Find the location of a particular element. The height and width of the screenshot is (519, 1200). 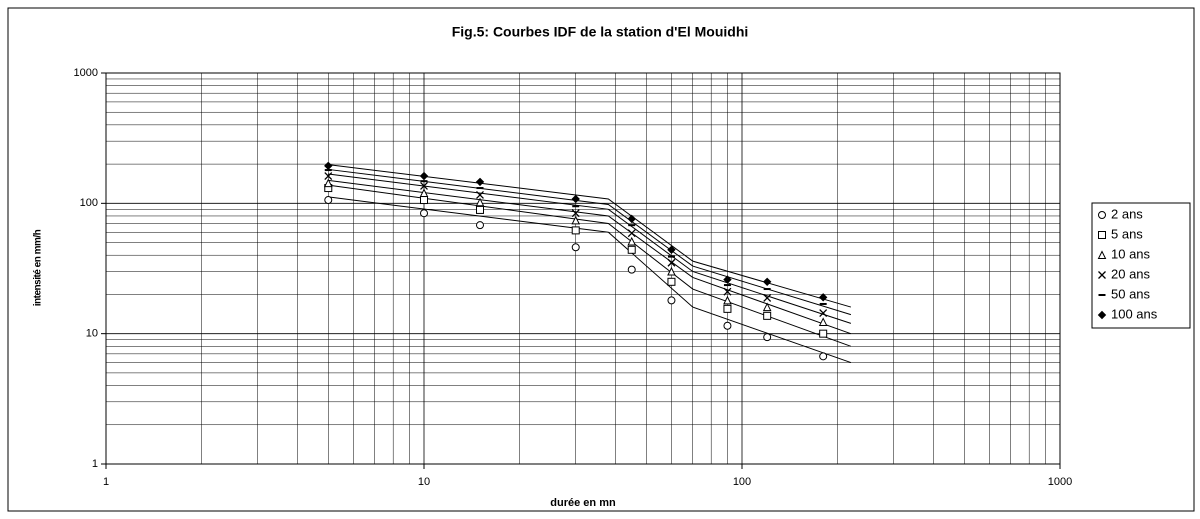

y-tick-label: 1 is located at coordinates (95, 464).